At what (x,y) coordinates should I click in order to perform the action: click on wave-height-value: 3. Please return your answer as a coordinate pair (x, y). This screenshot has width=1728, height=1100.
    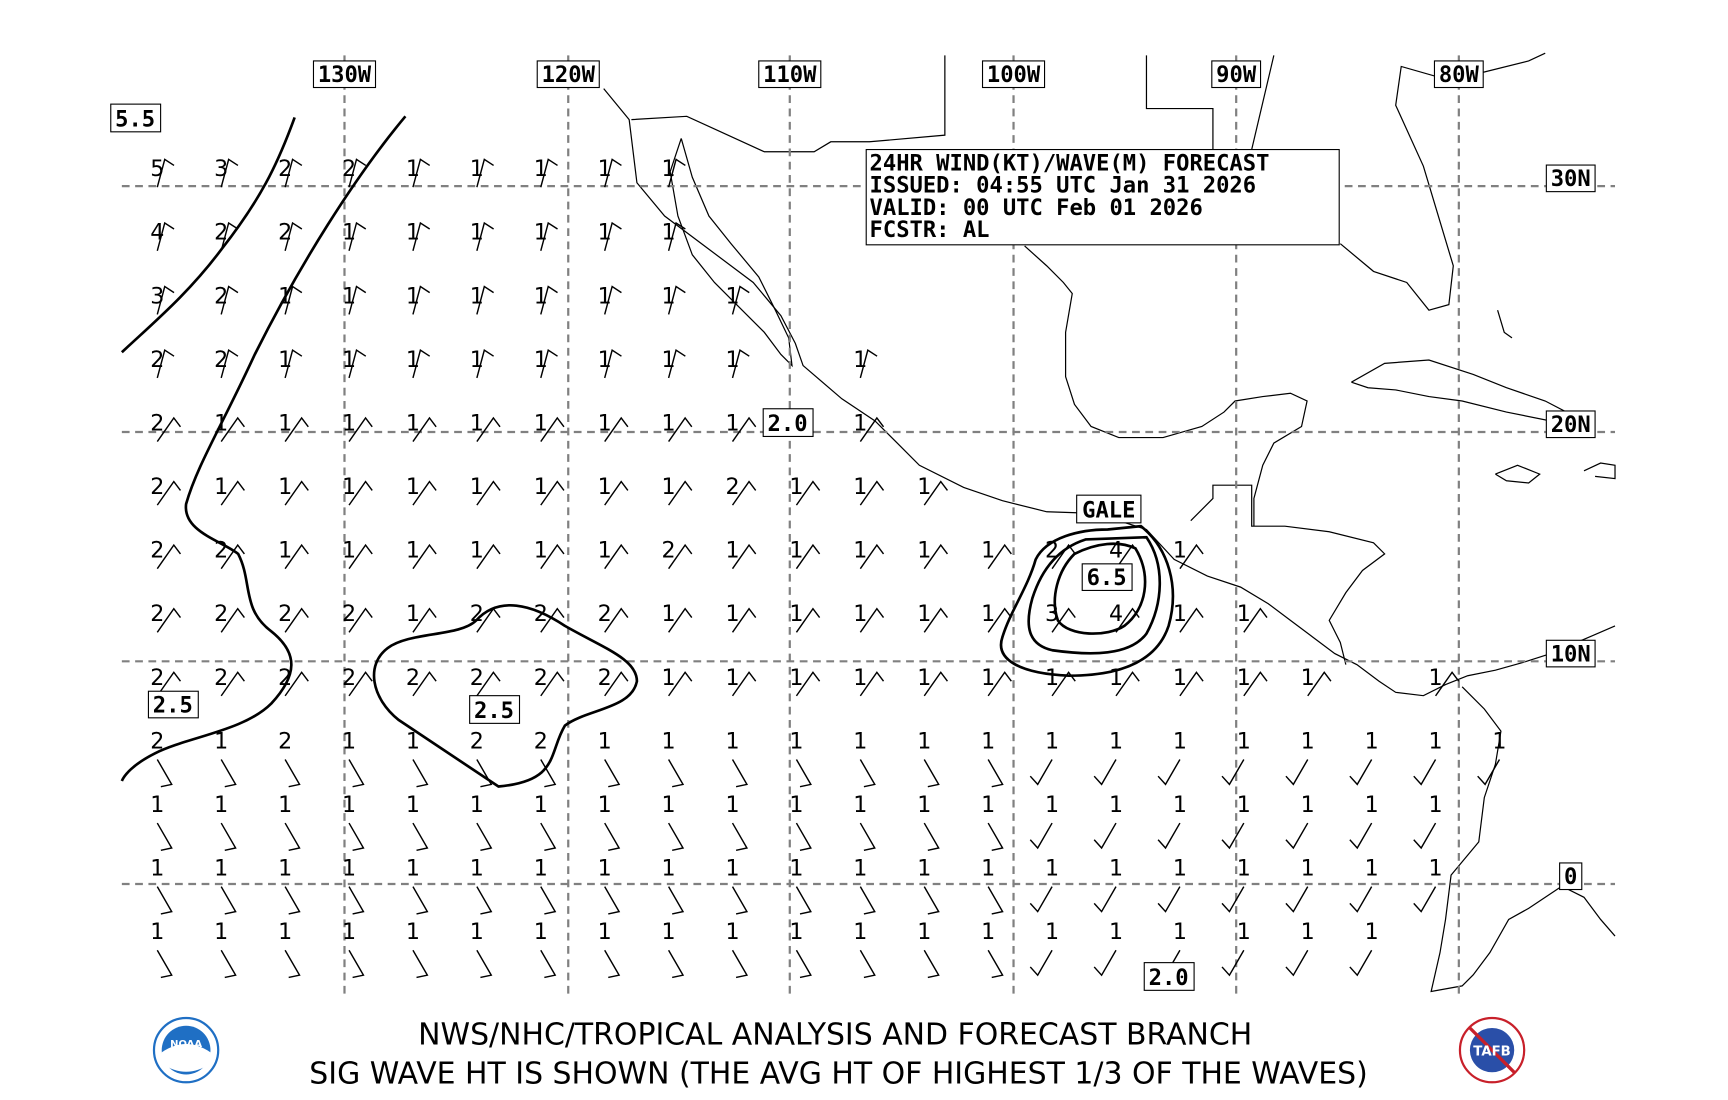
    Looking at the image, I should click on (221, 169).